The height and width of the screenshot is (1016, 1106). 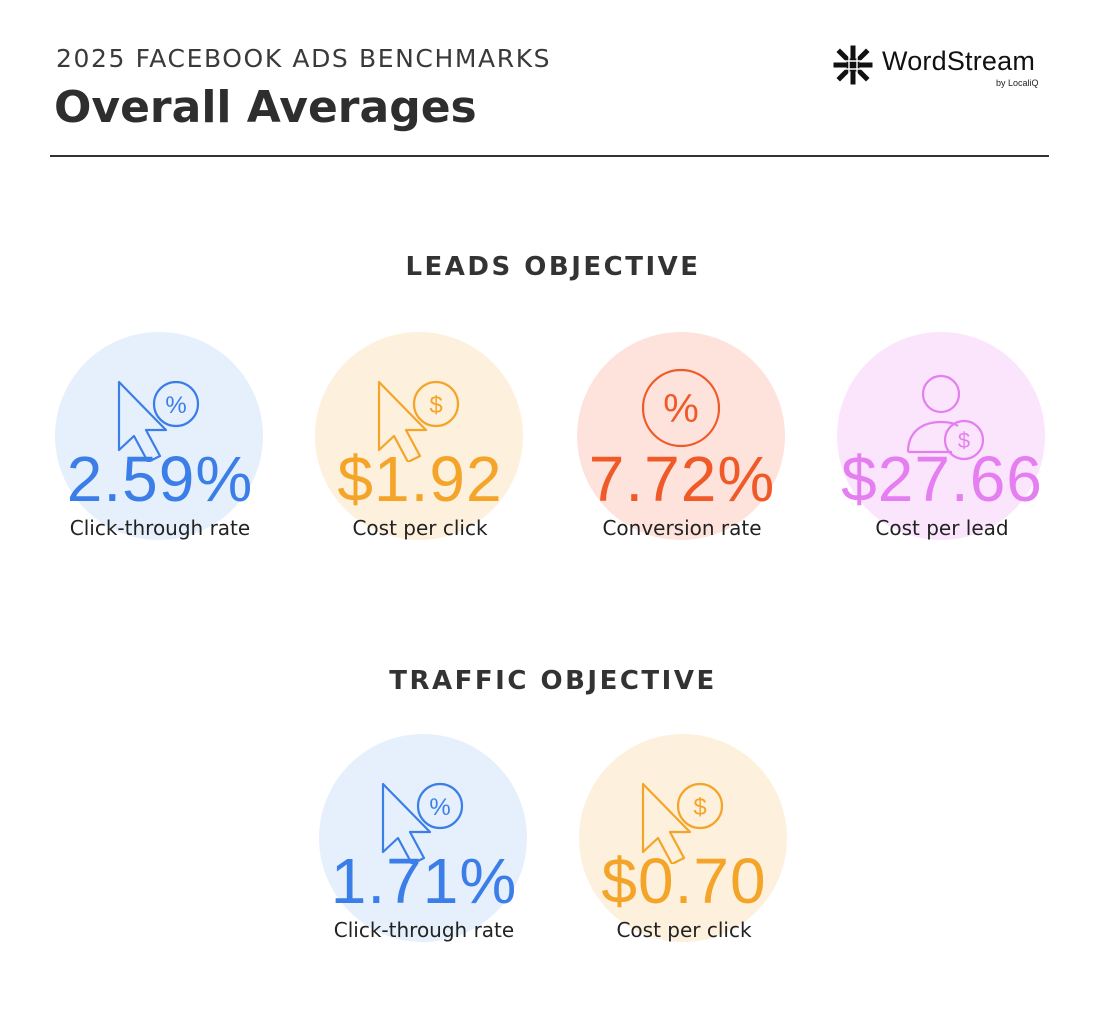 I want to click on header-divider, so click(x=549, y=156).